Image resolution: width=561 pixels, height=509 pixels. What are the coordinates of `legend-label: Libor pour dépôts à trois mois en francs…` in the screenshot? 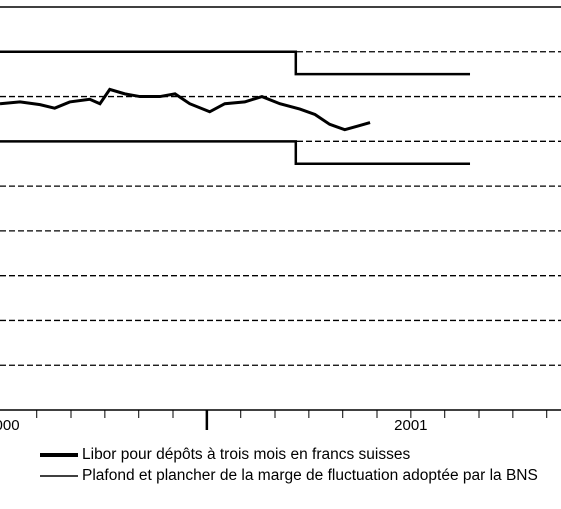 It's located at (246, 454).